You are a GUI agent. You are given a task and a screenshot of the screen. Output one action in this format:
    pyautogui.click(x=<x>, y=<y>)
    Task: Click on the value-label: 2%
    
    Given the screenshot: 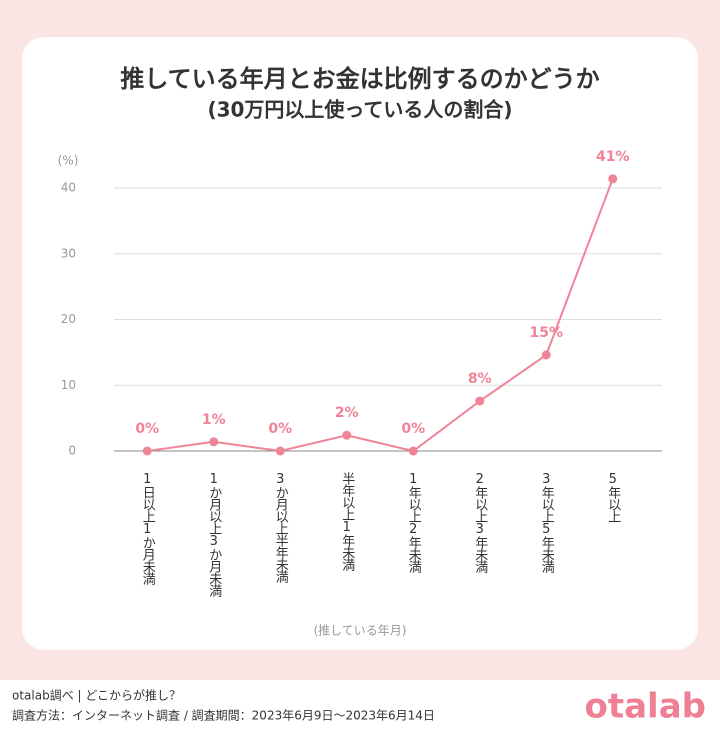 What is the action you would take?
    pyautogui.click(x=347, y=413)
    